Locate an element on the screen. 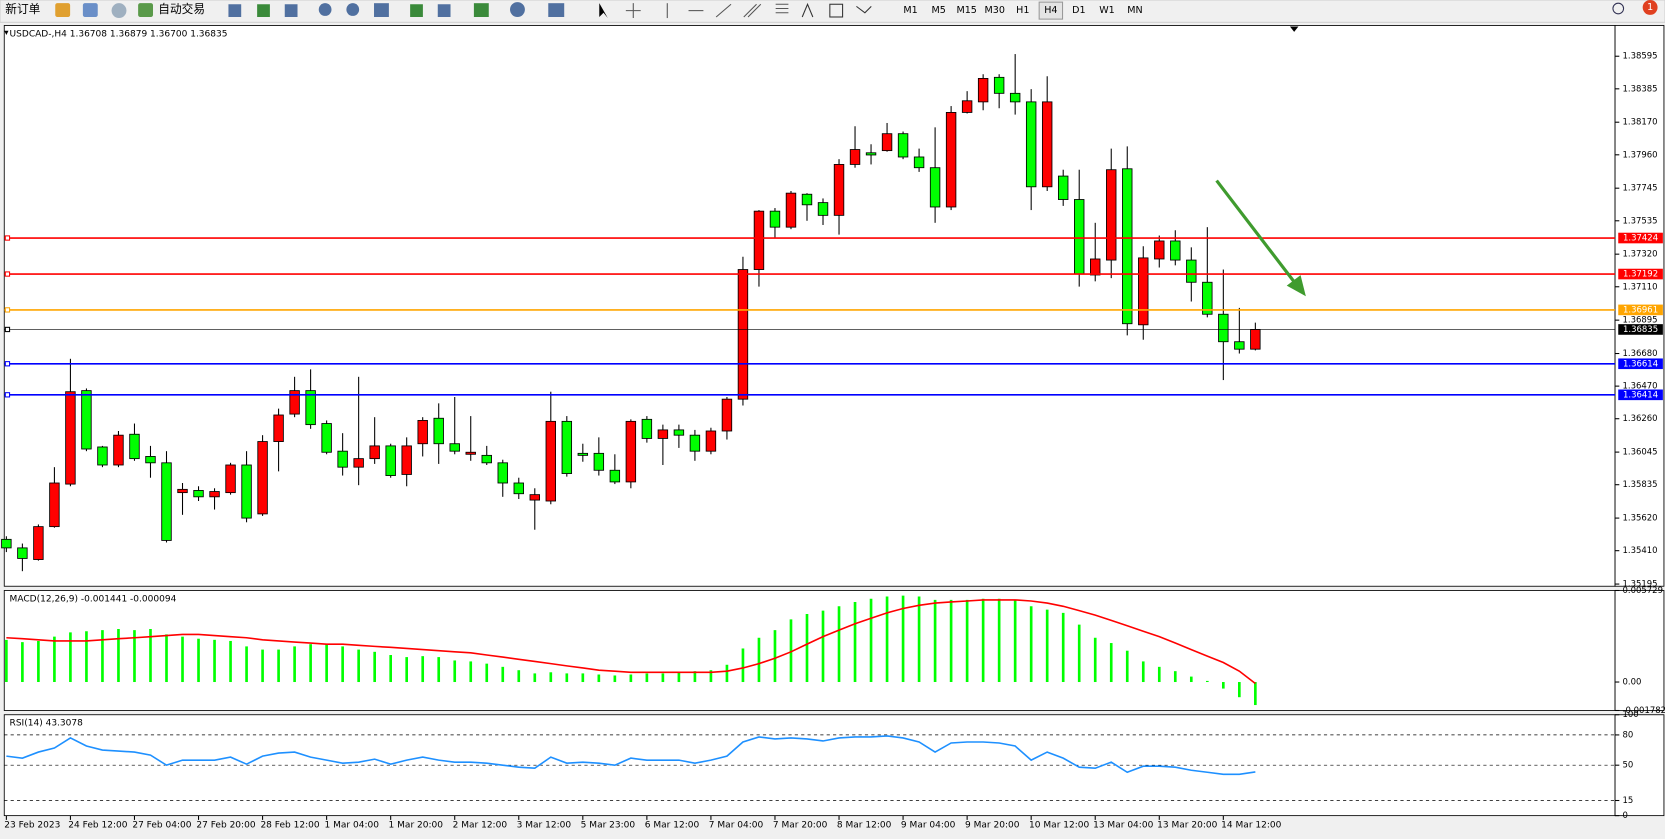  x-tick-label: 5 Mar 23:00 is located at coordinates (608, 826).